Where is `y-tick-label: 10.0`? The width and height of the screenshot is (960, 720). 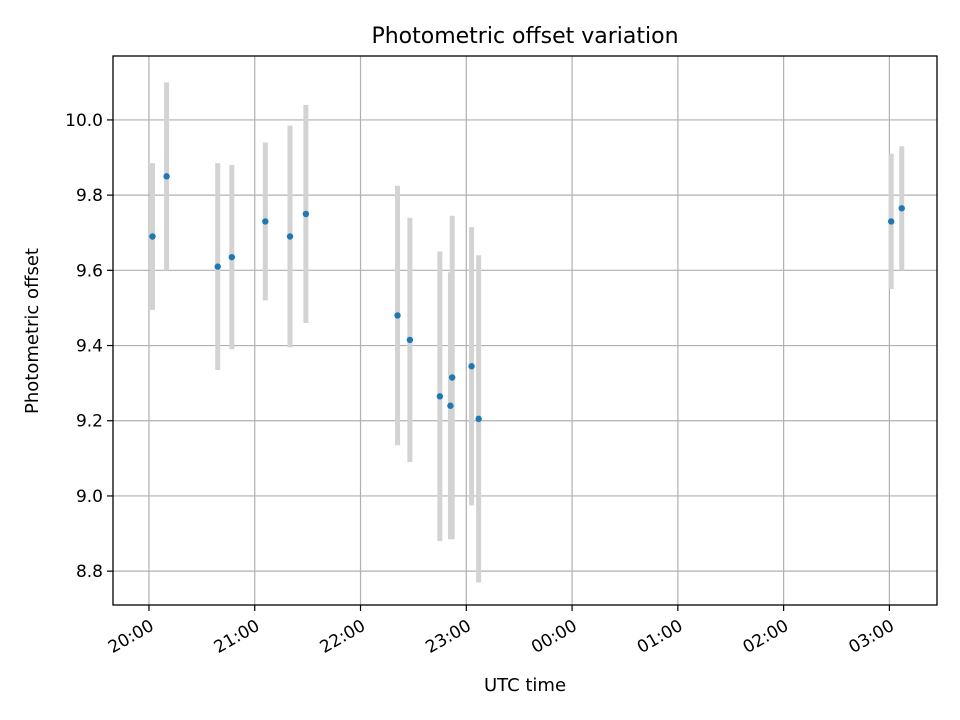
y-tick-label: 10.0 is located at coordinates (84, 121).